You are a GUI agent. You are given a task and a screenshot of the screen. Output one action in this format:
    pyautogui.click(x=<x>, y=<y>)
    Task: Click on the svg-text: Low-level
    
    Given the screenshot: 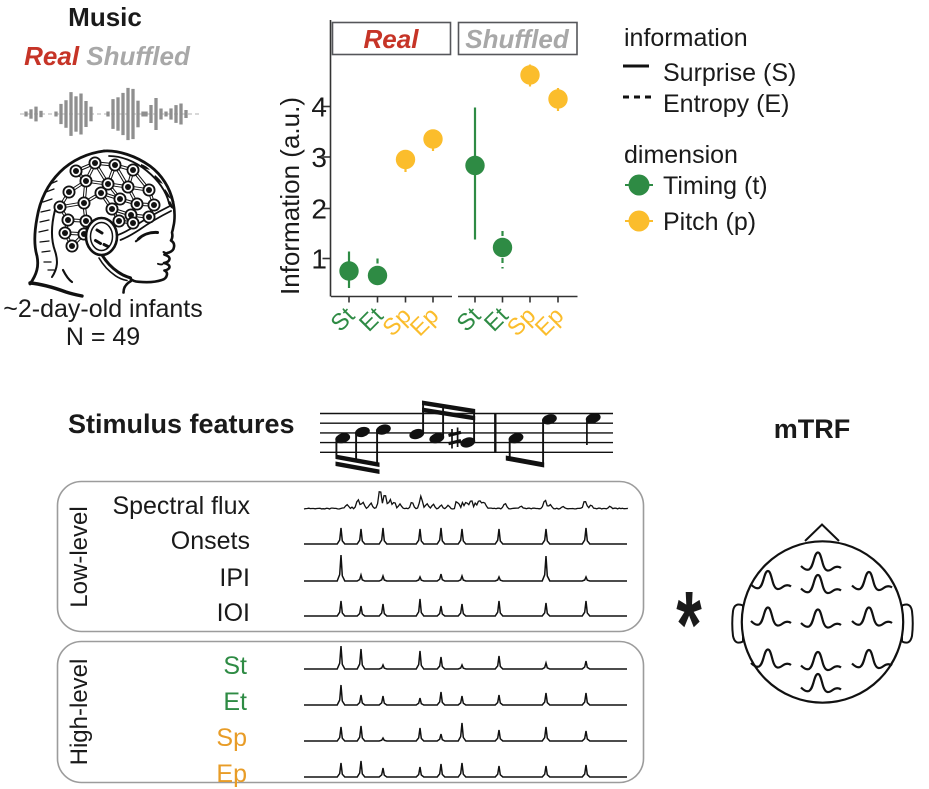 What is the action you would take?
    pyautogui.click(x=79, y=556)
    